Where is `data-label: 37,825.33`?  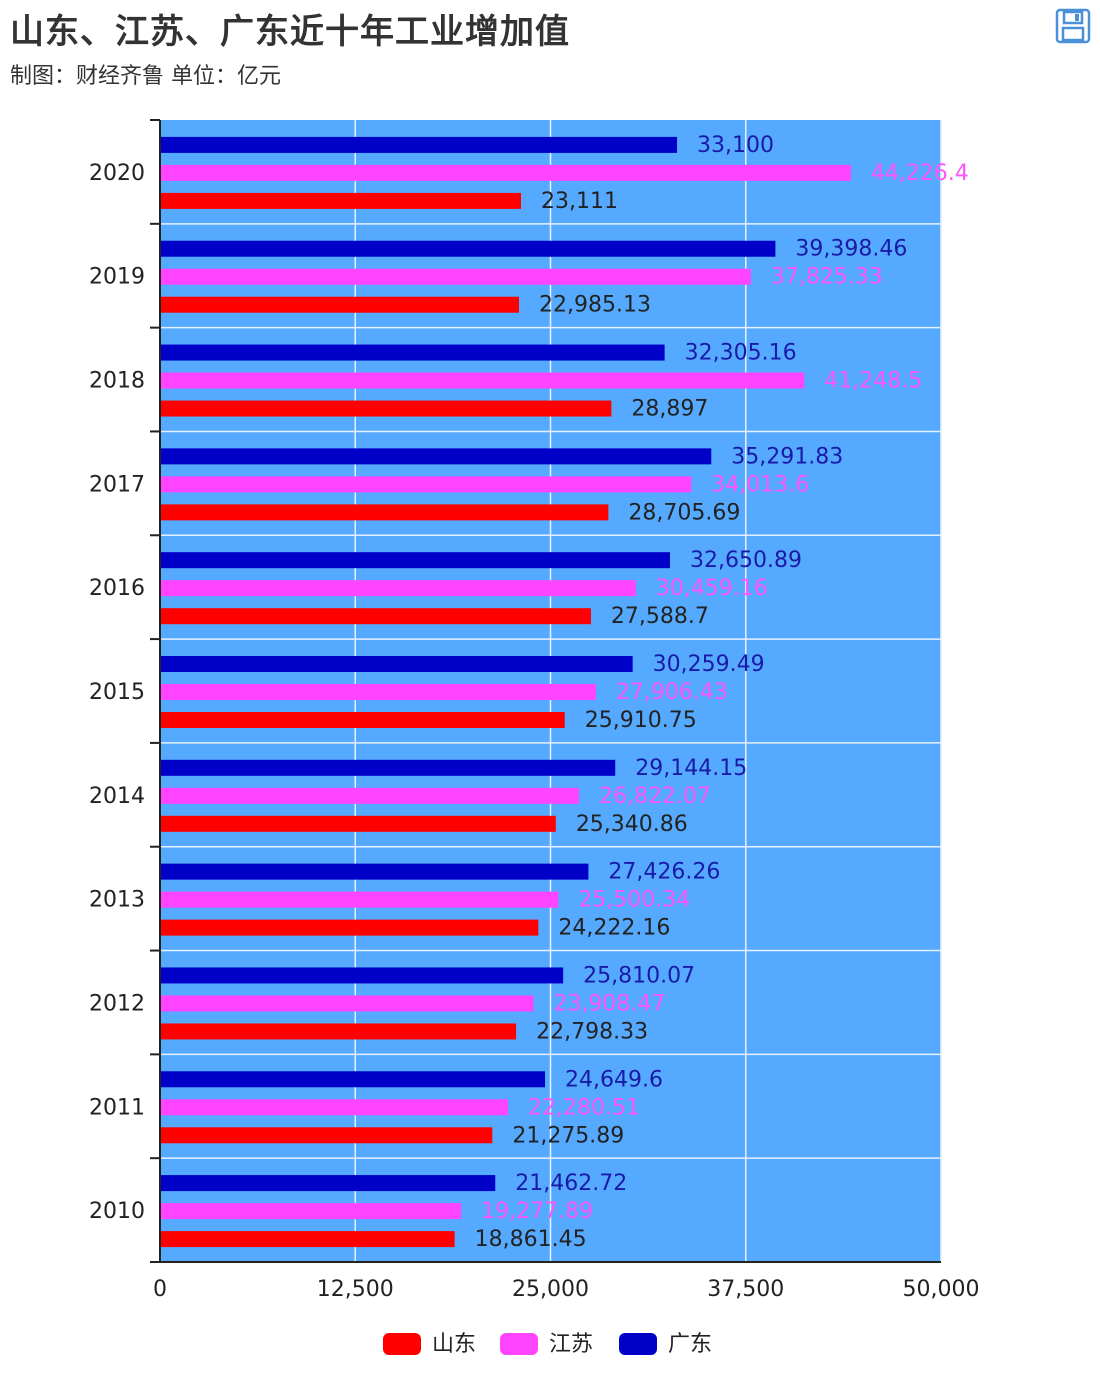 data-label: 37,825.33 is located at coordinates (827, 277).